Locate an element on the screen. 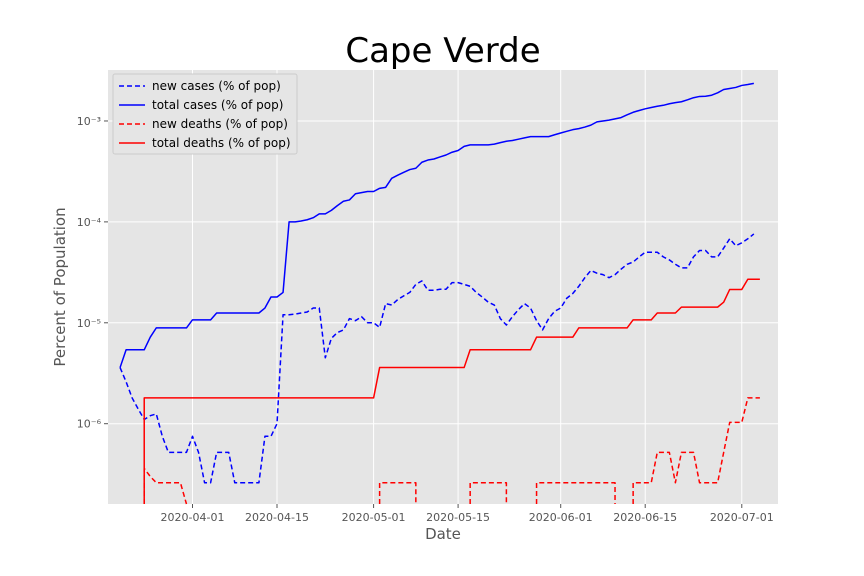  y-tick-label: 10⁻⁴ is located at coordinates (89, 222).